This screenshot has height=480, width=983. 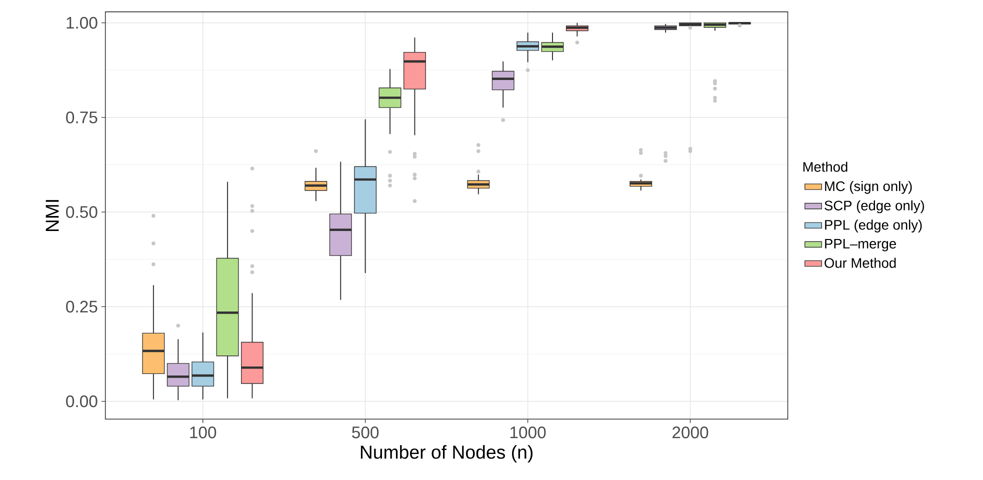 What do you see at coordinates (446, 453) in the screenshot?
I see `x-axis-title: Number of Nodes (n)` at bounding box center [446, 453].